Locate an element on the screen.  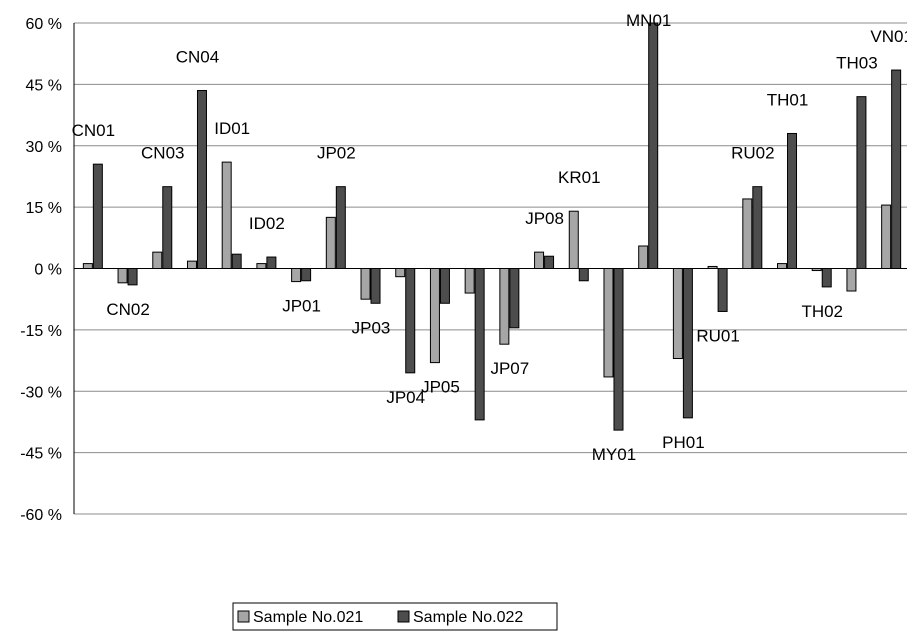
bar-id01-s1 is located at coordinates (226, 215).